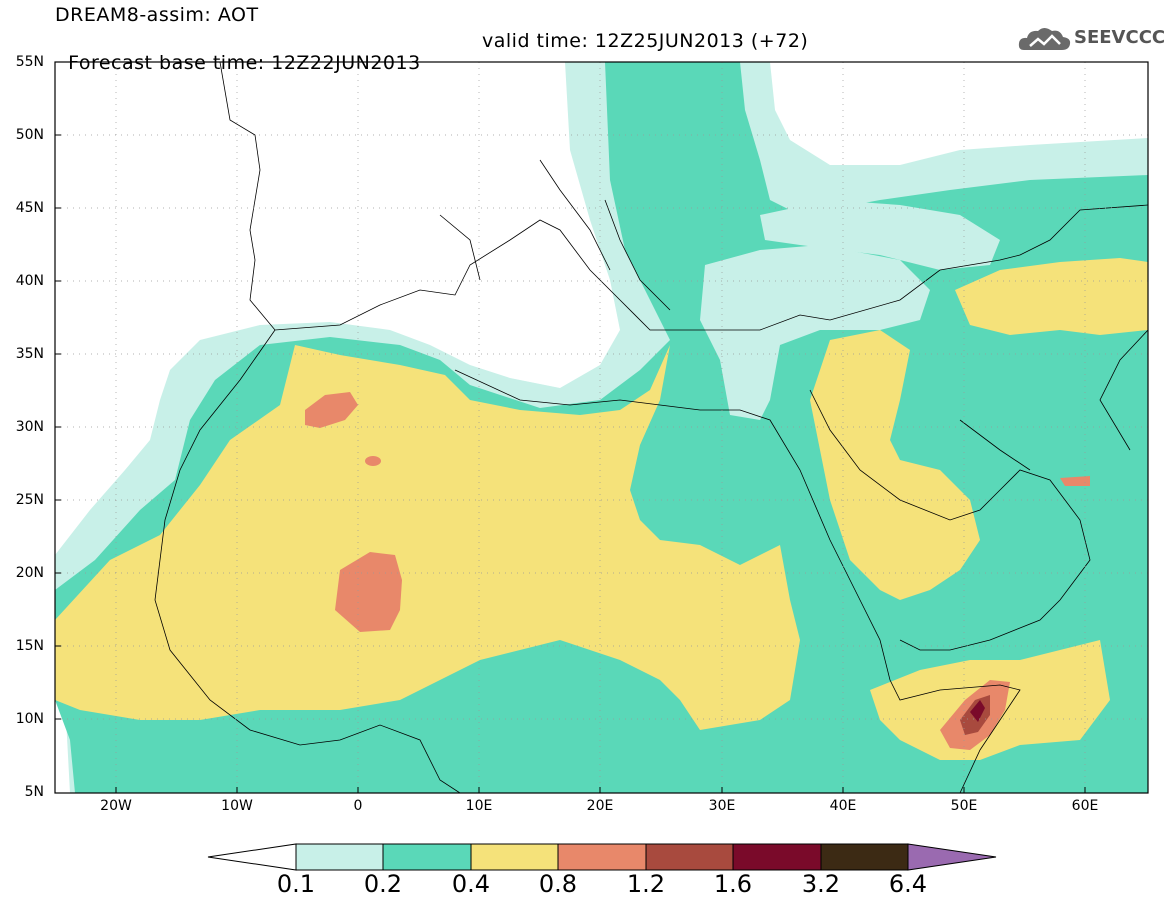 The height and width of the screenshot is (905, 1165). Describe the element at coordinates (296, 884) in the screenshot. I see `colorbar-label-0.1: 0.1` at that location.